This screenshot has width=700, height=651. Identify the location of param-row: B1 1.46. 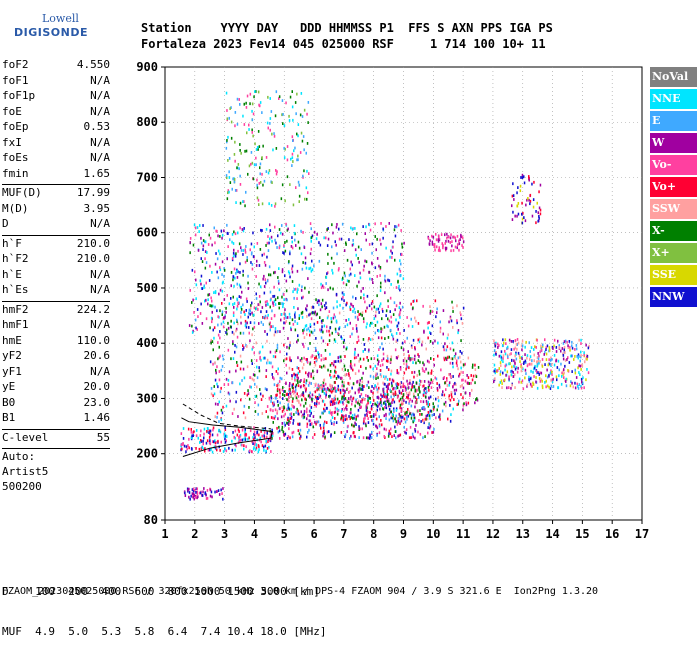
(56, 419).